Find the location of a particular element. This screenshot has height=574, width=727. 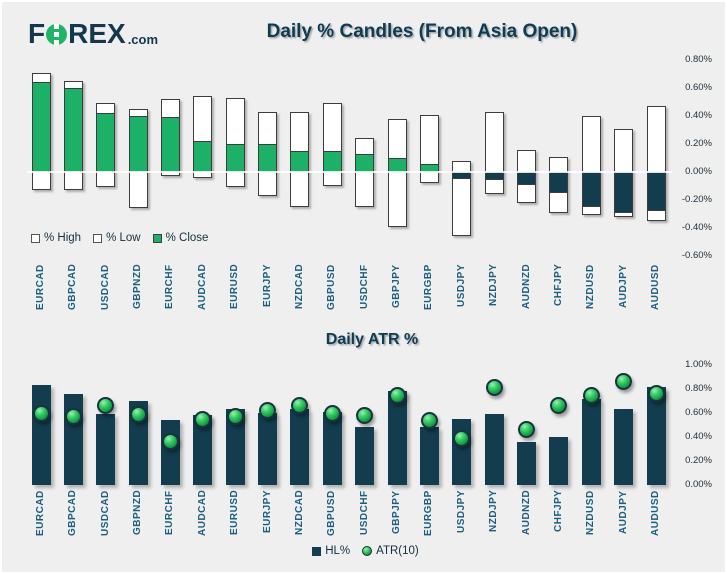

close-swatch-icon is located at coordinates (157, 238).